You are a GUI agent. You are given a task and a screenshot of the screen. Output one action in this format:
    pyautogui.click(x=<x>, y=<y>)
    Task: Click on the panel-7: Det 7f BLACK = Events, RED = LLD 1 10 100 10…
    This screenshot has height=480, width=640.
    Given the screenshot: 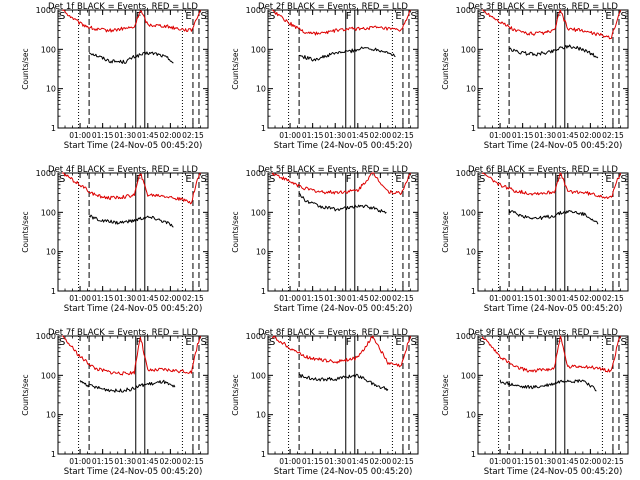 What is the action you would take?
    pyautogui.click(x=115, y=402)
    